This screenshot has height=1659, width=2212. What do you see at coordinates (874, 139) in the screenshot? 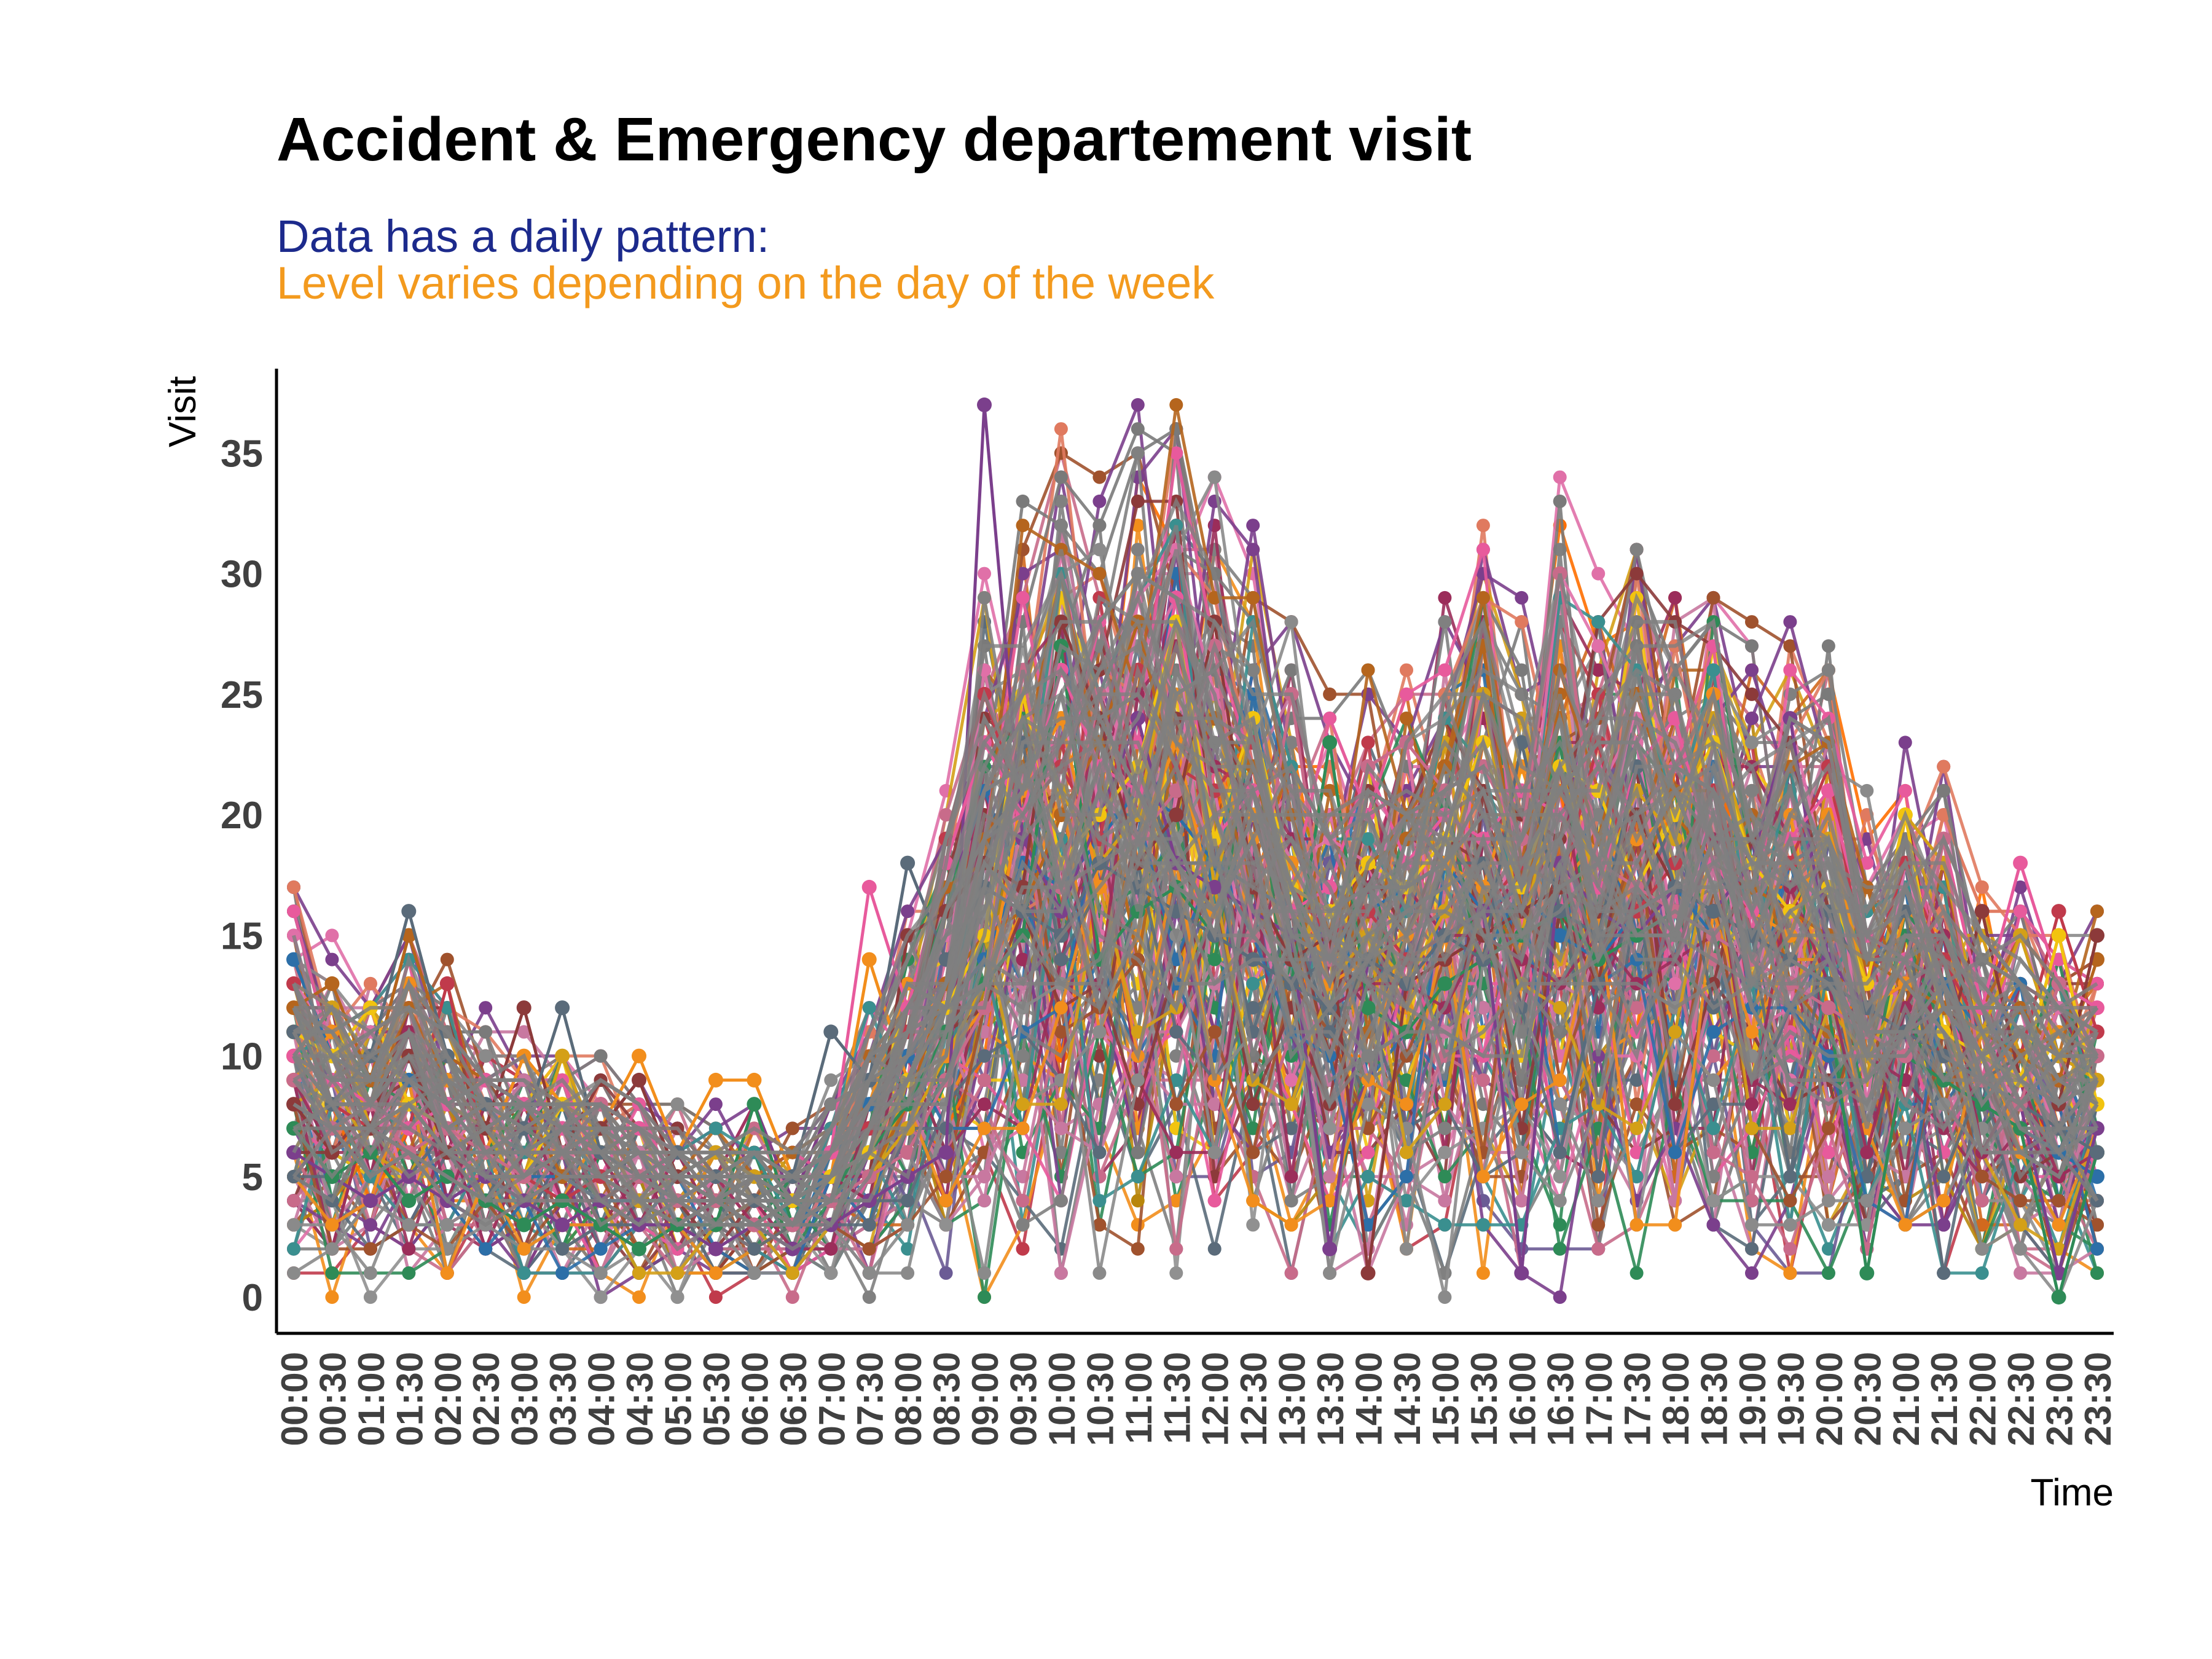
I see `chart-title: Accident & Emergency departement visit` at bounding box center [874, 139].